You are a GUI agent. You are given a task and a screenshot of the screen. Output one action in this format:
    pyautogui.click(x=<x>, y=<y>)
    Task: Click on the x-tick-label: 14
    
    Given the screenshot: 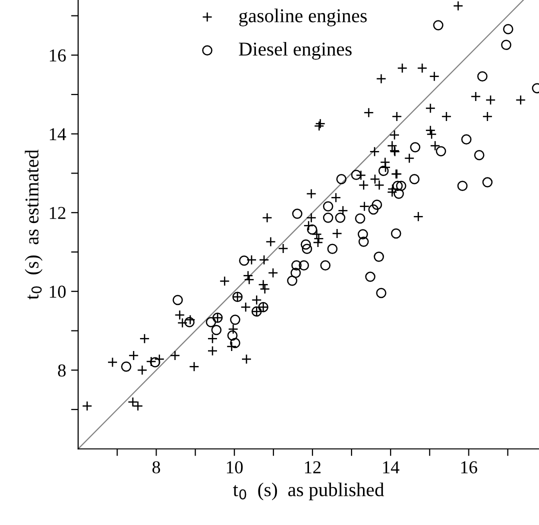 What is the action you would take?
    pyautogui.click(x=391, y=467)
    